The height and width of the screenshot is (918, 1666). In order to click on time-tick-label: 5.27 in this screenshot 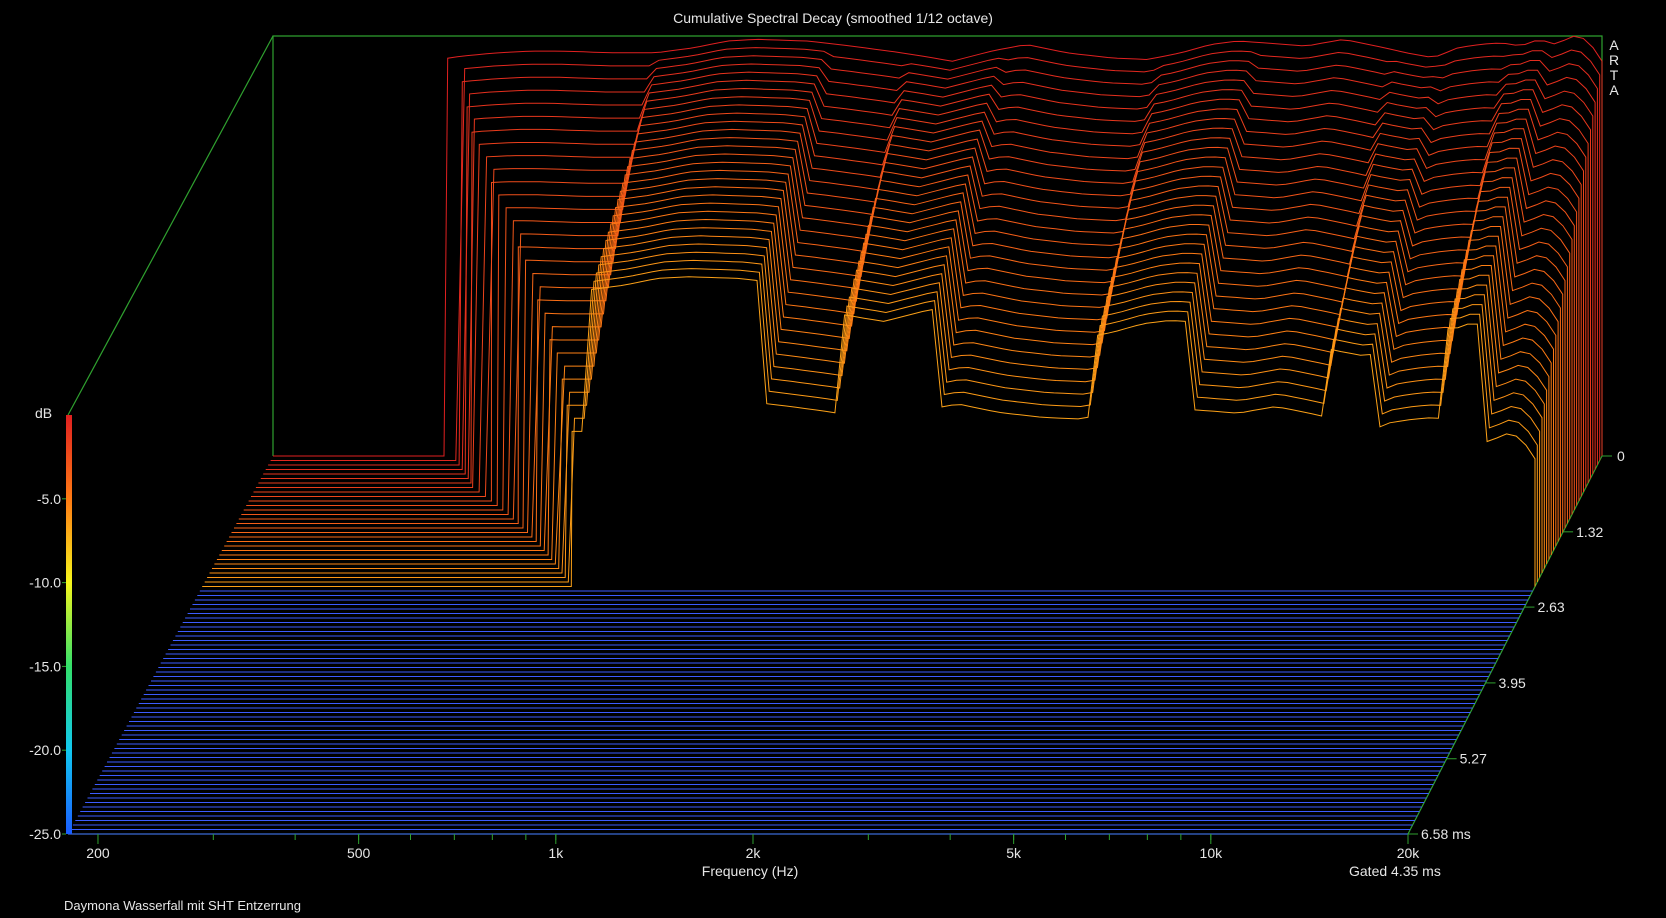, I will do `click(1473, 759)`.